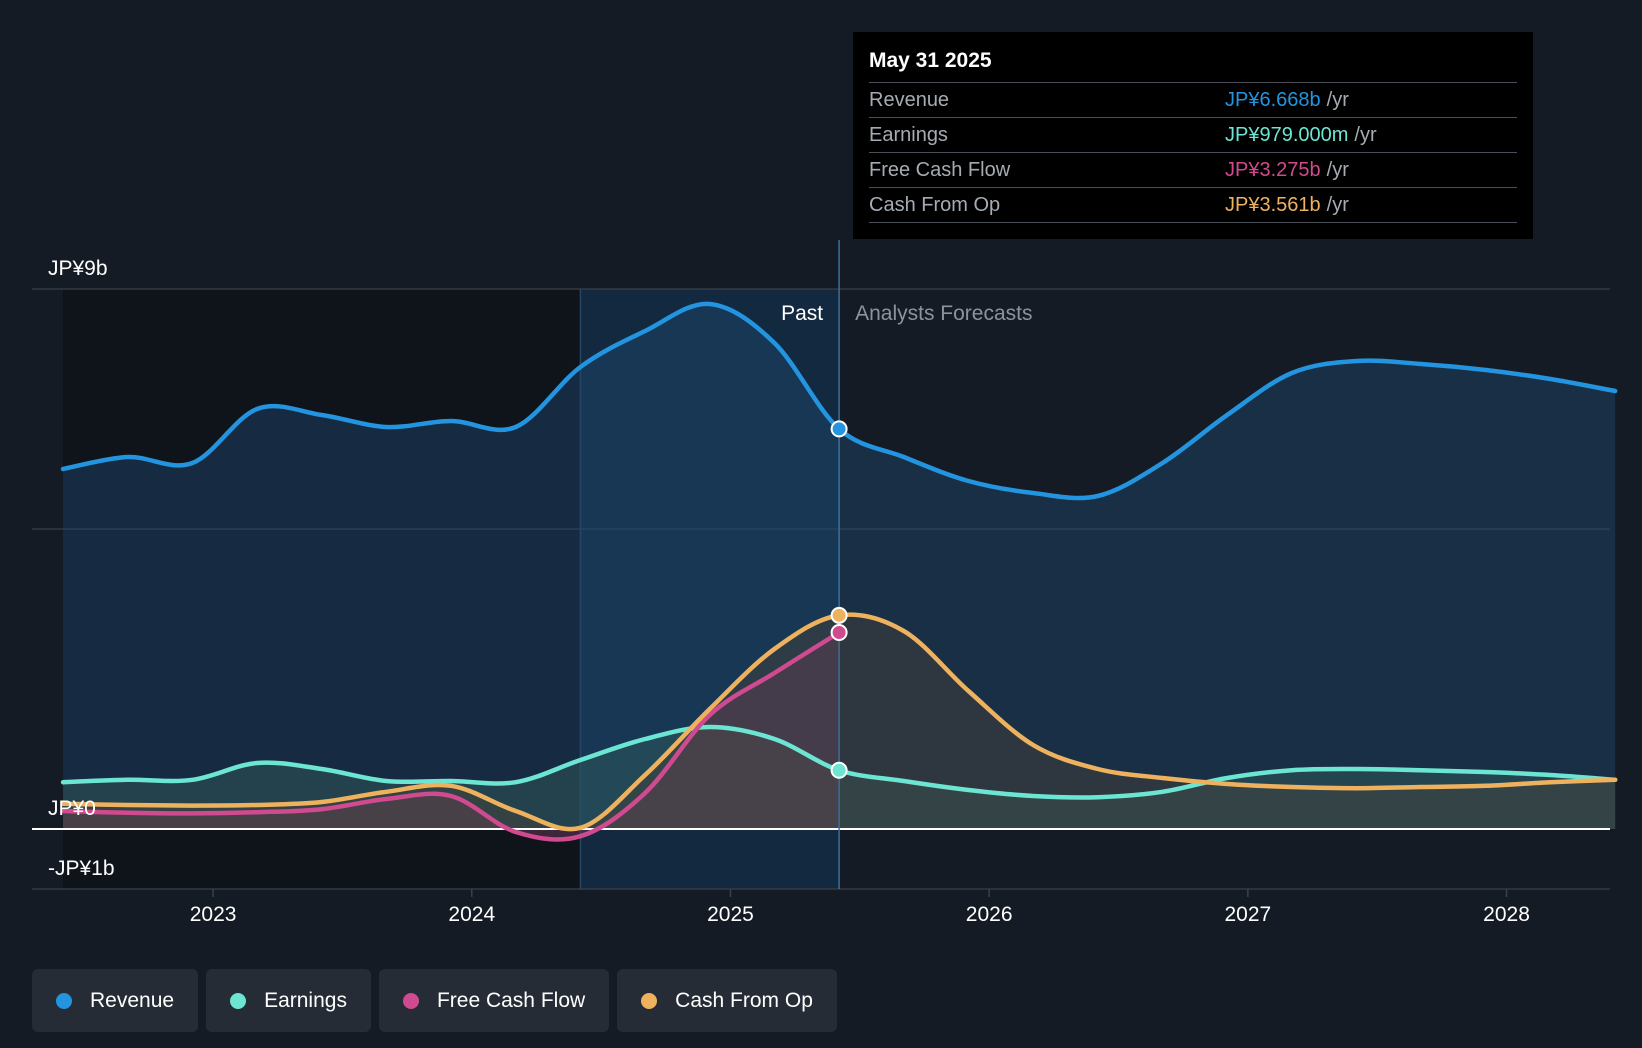 This screenshot has width=1642, height=1048. I want to click on earnings-dot-icon, so click(238, 1000).